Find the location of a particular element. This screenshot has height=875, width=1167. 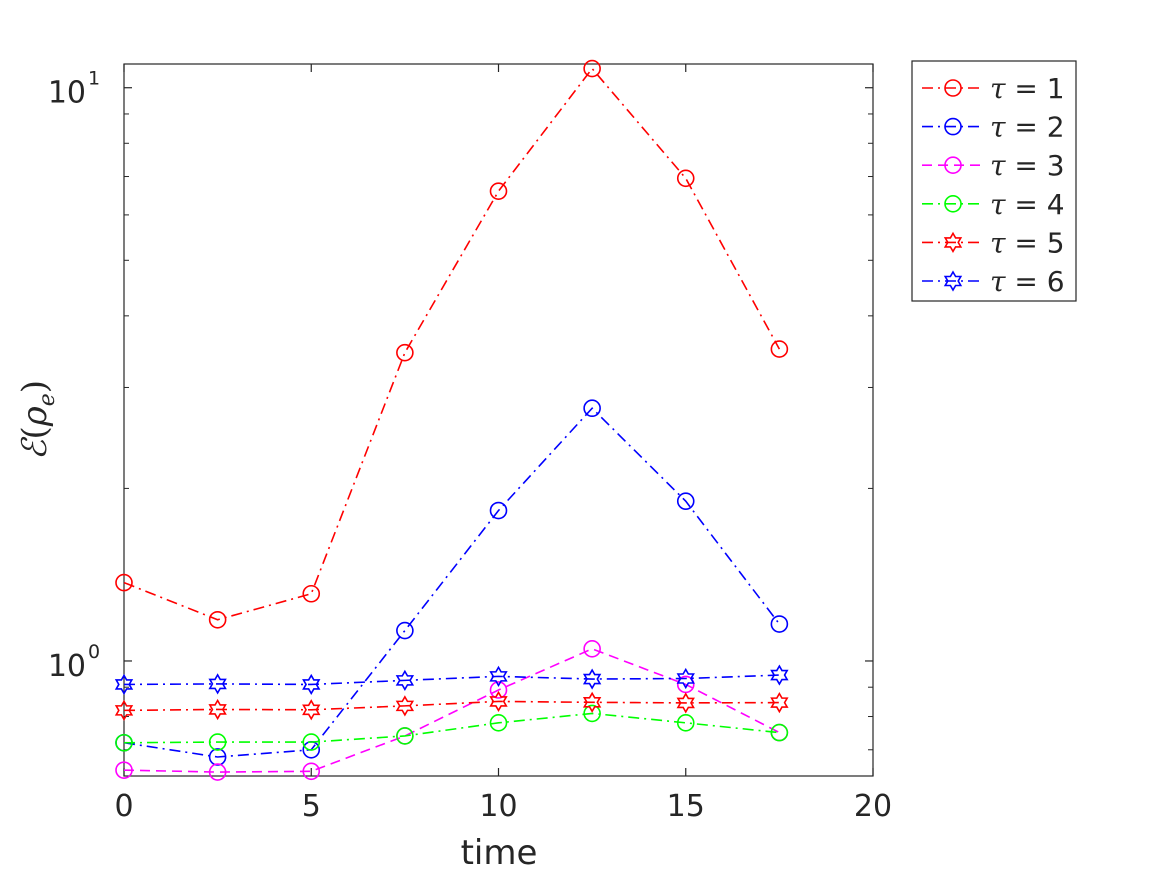

legend-label: τ = 4 is located at coordinates (1027, 204).